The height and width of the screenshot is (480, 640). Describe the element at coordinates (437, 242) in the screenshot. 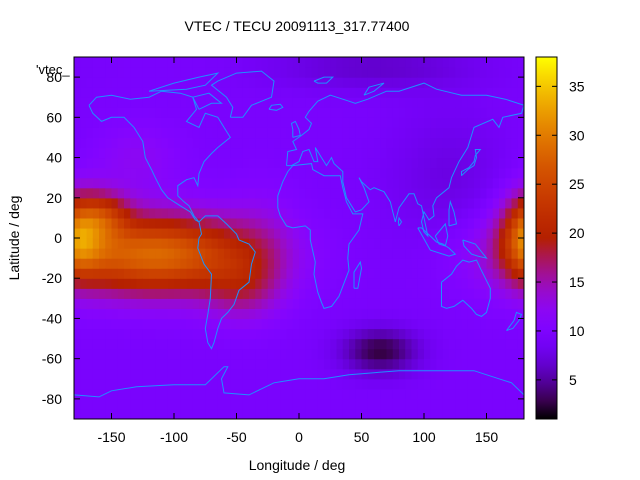

I see `coastline-indonesia` at that location.